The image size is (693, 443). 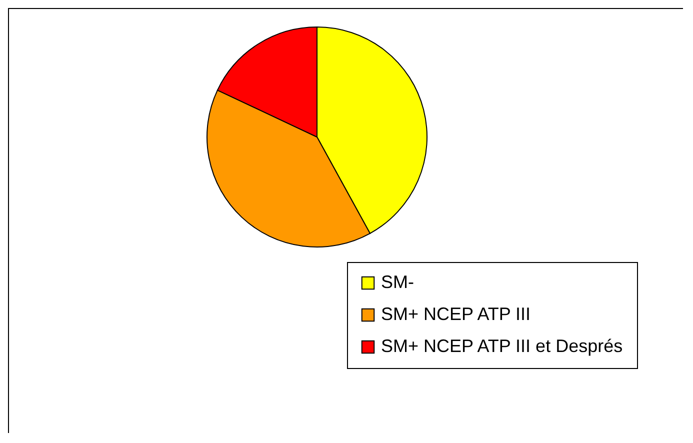 I want to click on legend-label: SM-, so click(x=397, y=282).